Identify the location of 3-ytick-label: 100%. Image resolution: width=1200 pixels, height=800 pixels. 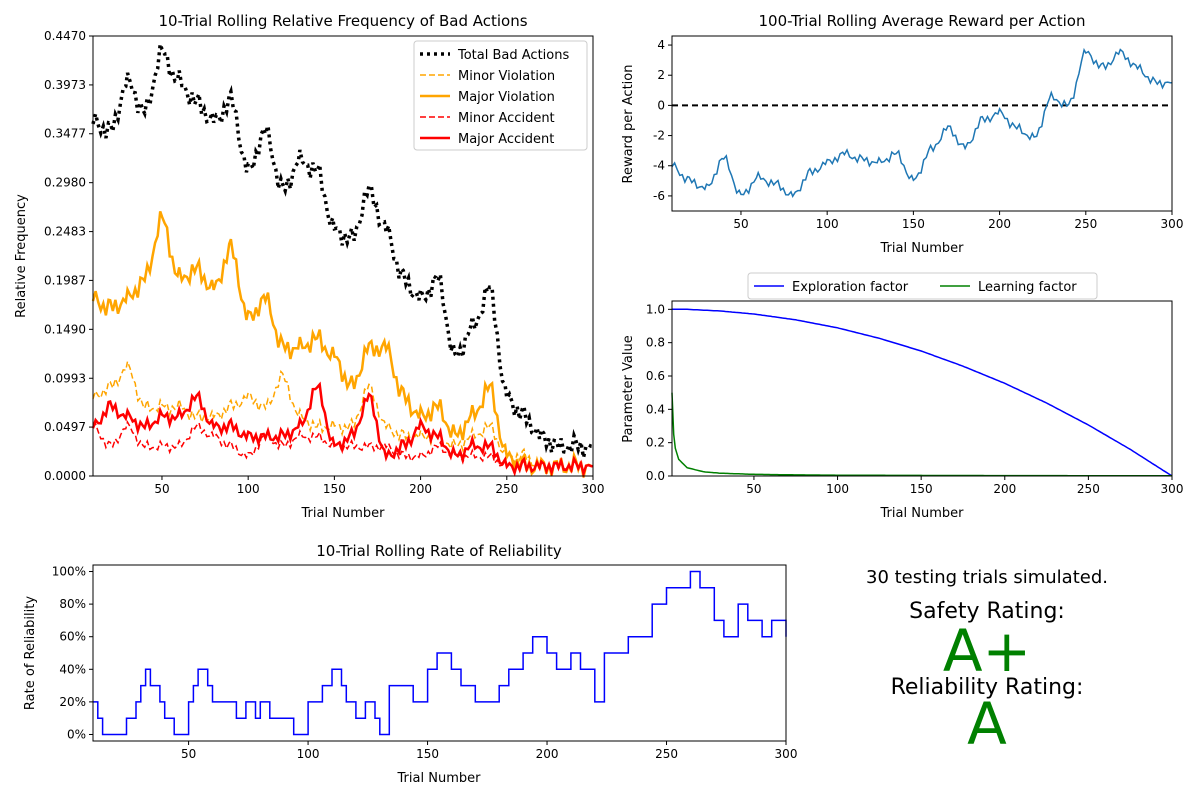
(69, 572).